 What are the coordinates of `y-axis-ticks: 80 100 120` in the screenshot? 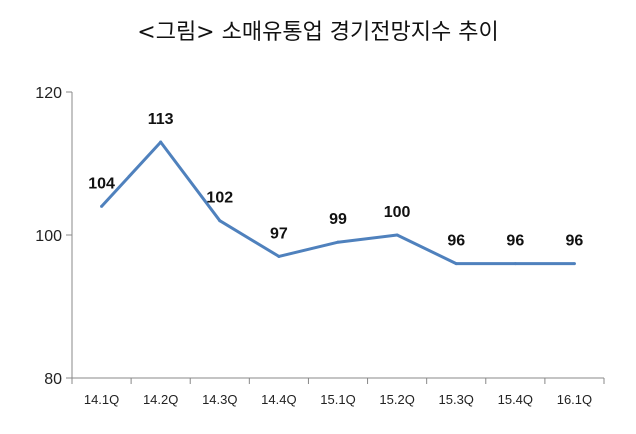 It's located at (53, 236).